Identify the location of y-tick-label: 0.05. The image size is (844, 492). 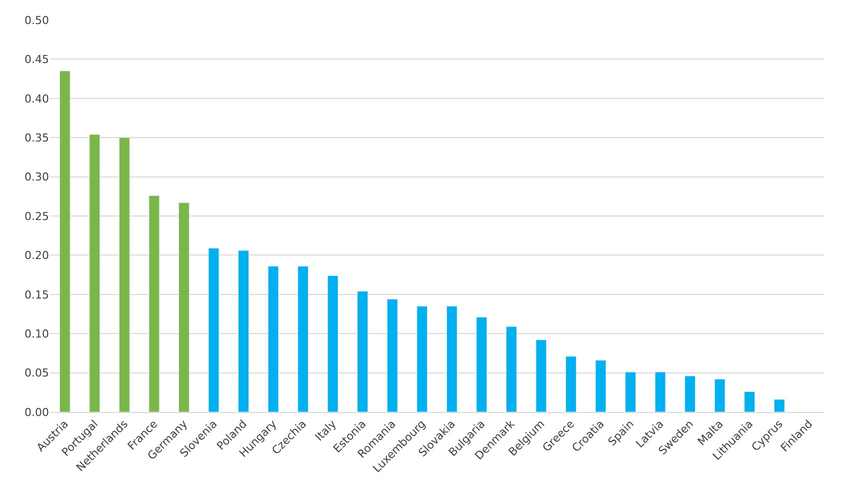
(36, 373).